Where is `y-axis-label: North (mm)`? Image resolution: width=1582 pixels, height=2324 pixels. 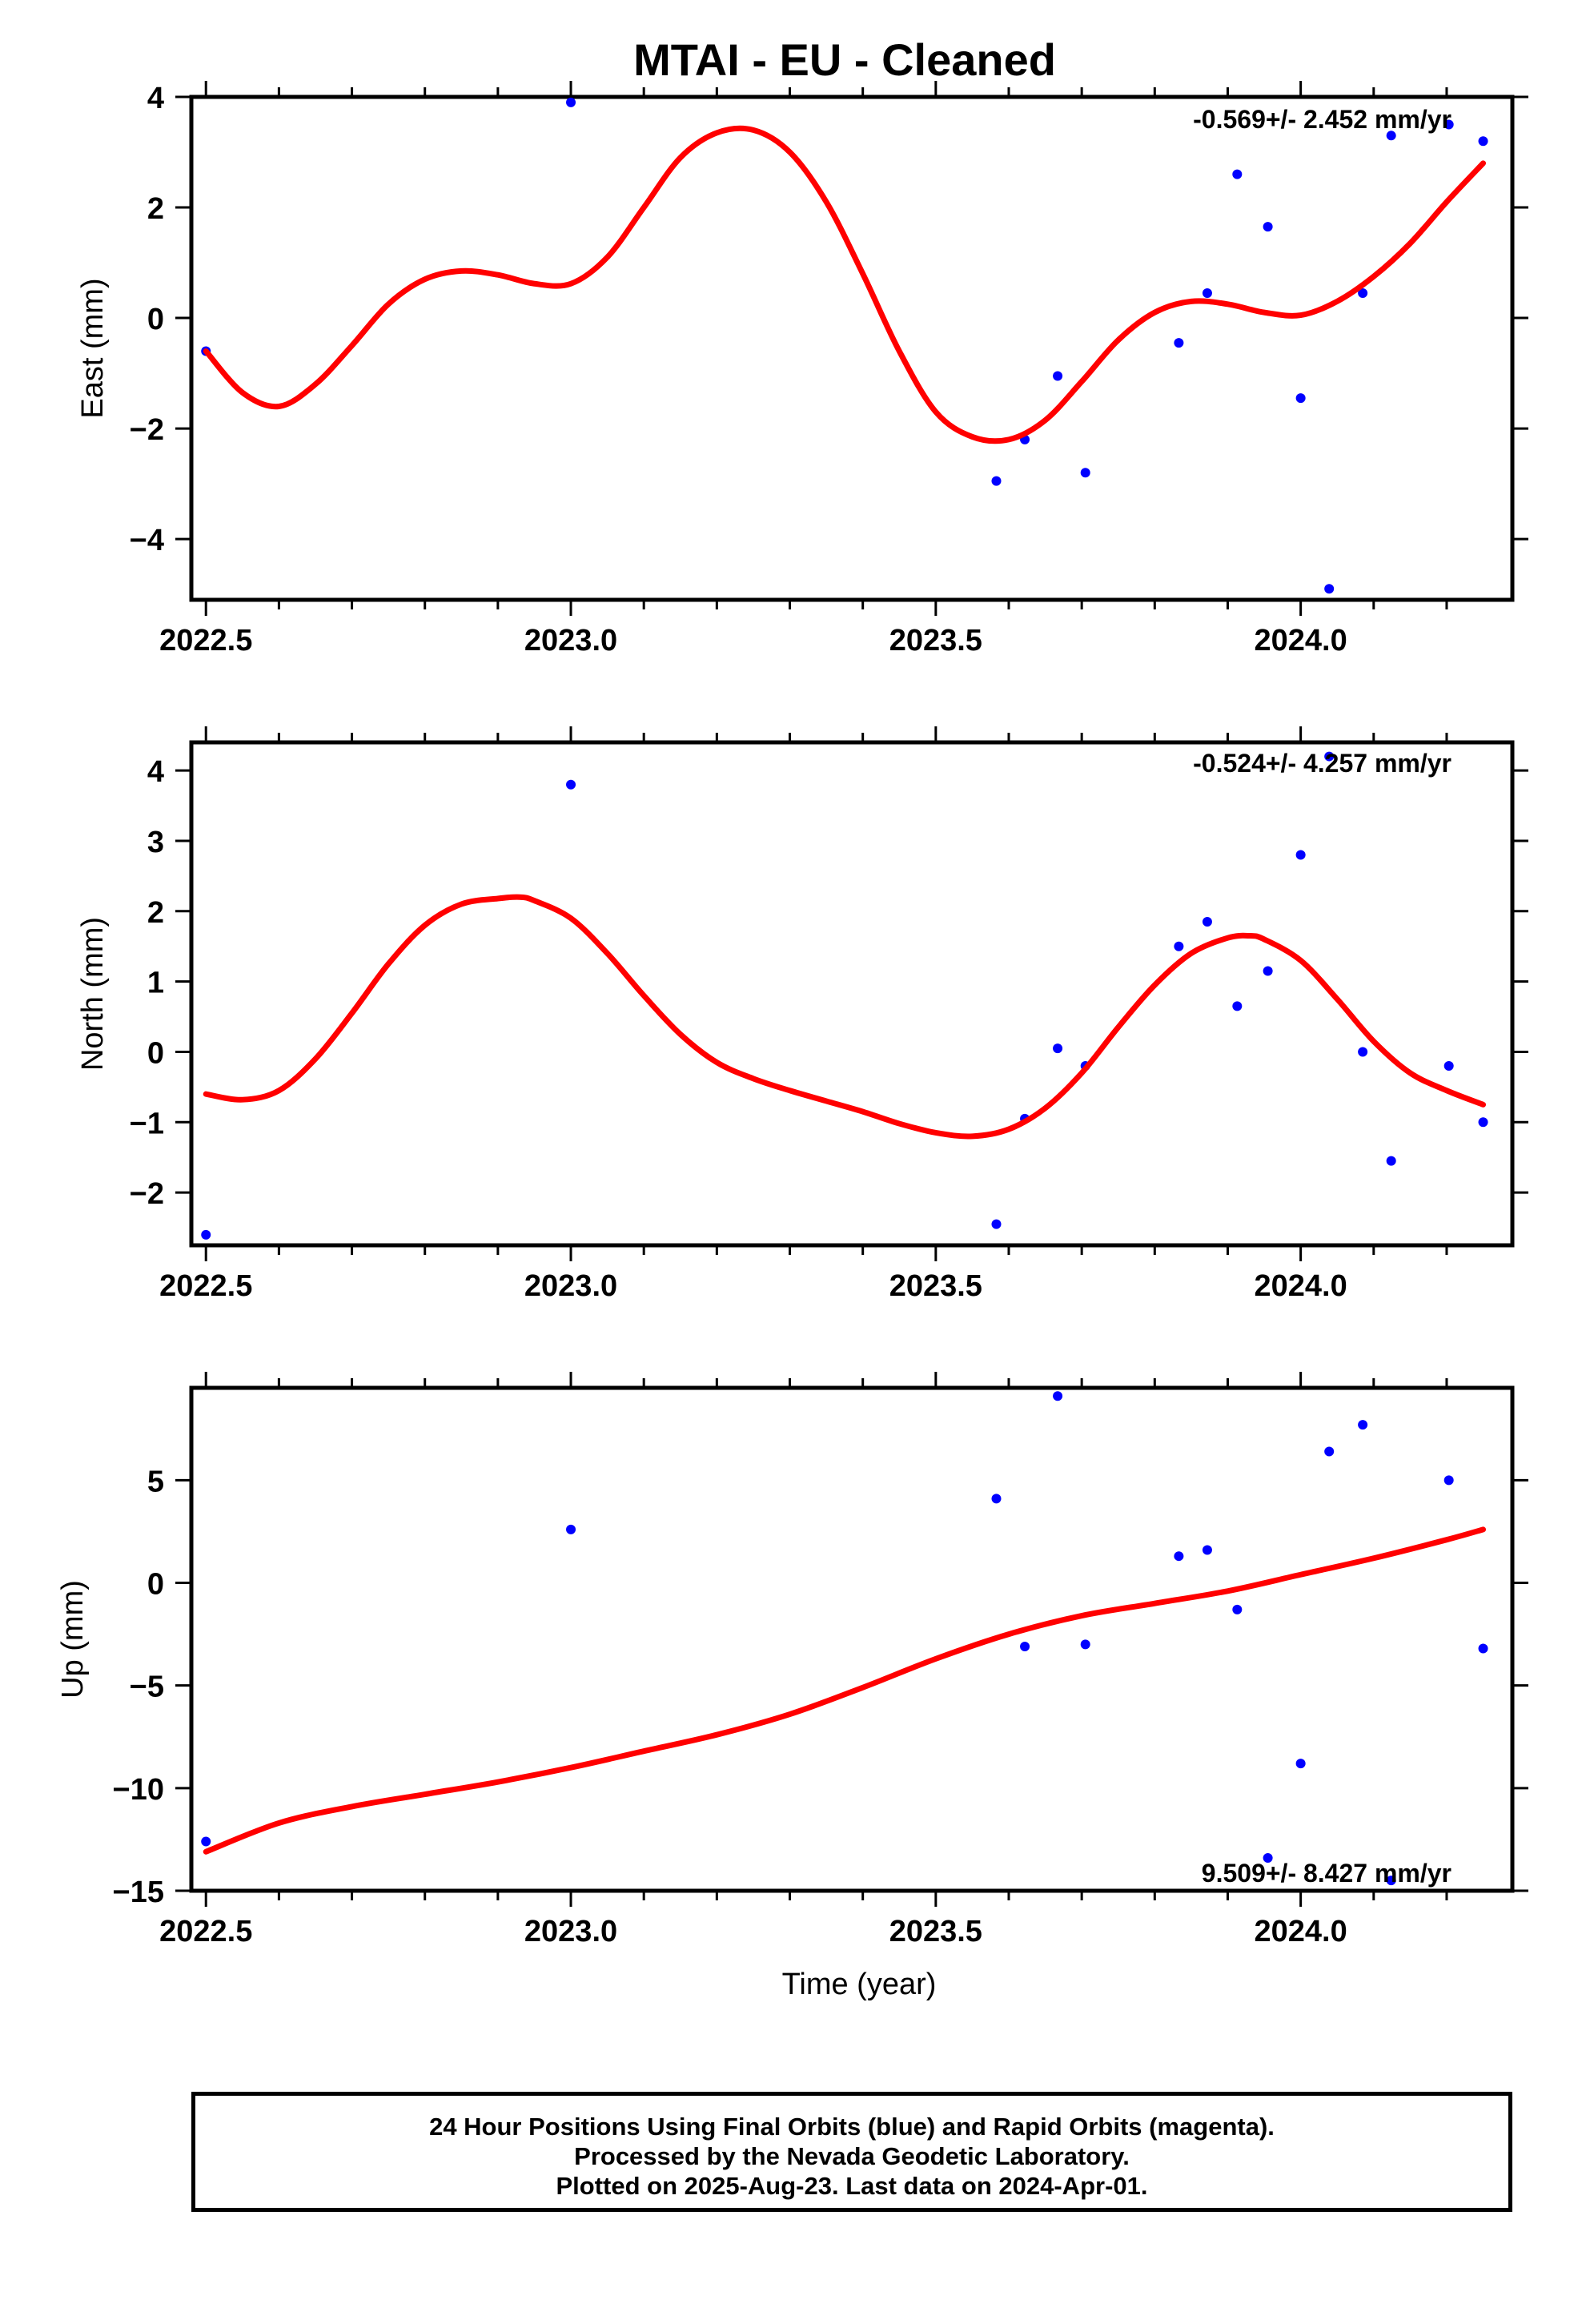
y-axis-label: North (mm) is located at coordinates (93, 994).